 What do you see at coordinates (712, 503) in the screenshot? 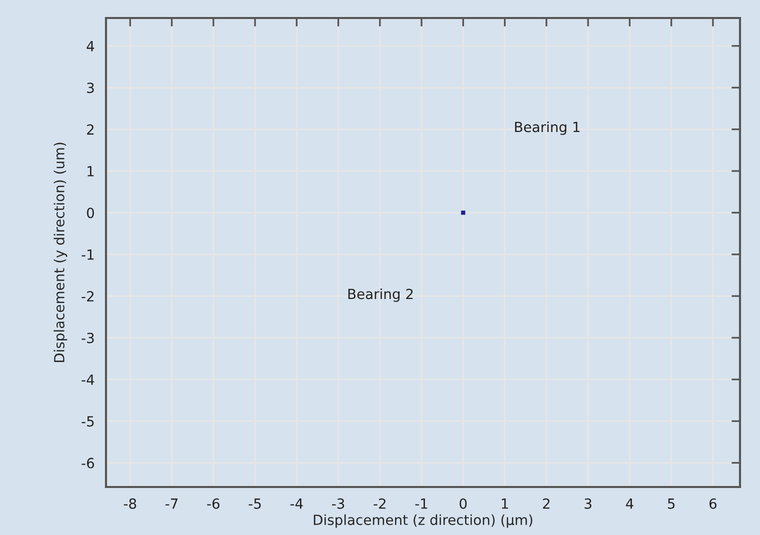
I see `x-tick-label: 6` at bounding box center [712, 503].